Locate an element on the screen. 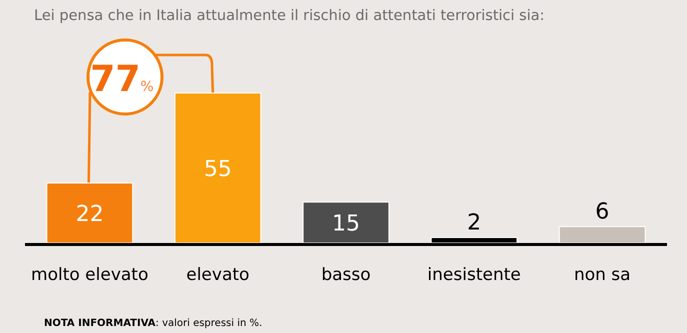 The image size is (687, 333). x-tick-label: inesistente is located at coordinates (474, 275).